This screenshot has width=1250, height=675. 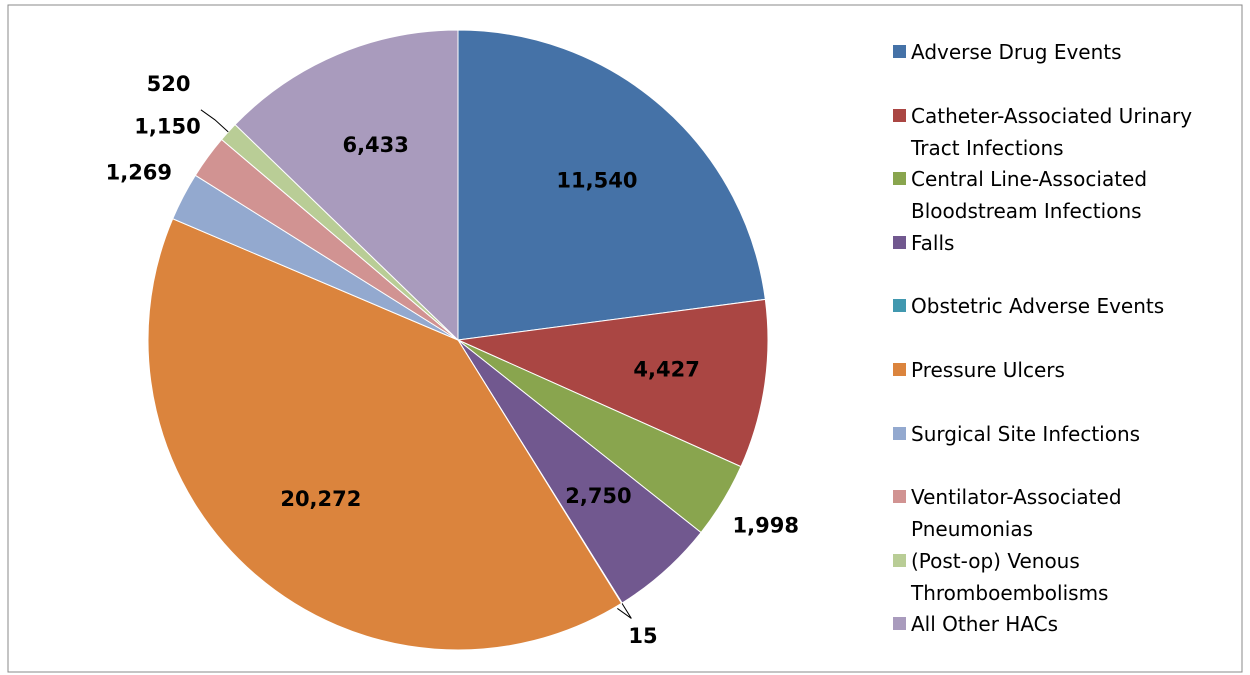 What do you see at coordinates (598, 496) in the screenshot?
I see `data-label: 2,750` at bounding box center [598, 496].